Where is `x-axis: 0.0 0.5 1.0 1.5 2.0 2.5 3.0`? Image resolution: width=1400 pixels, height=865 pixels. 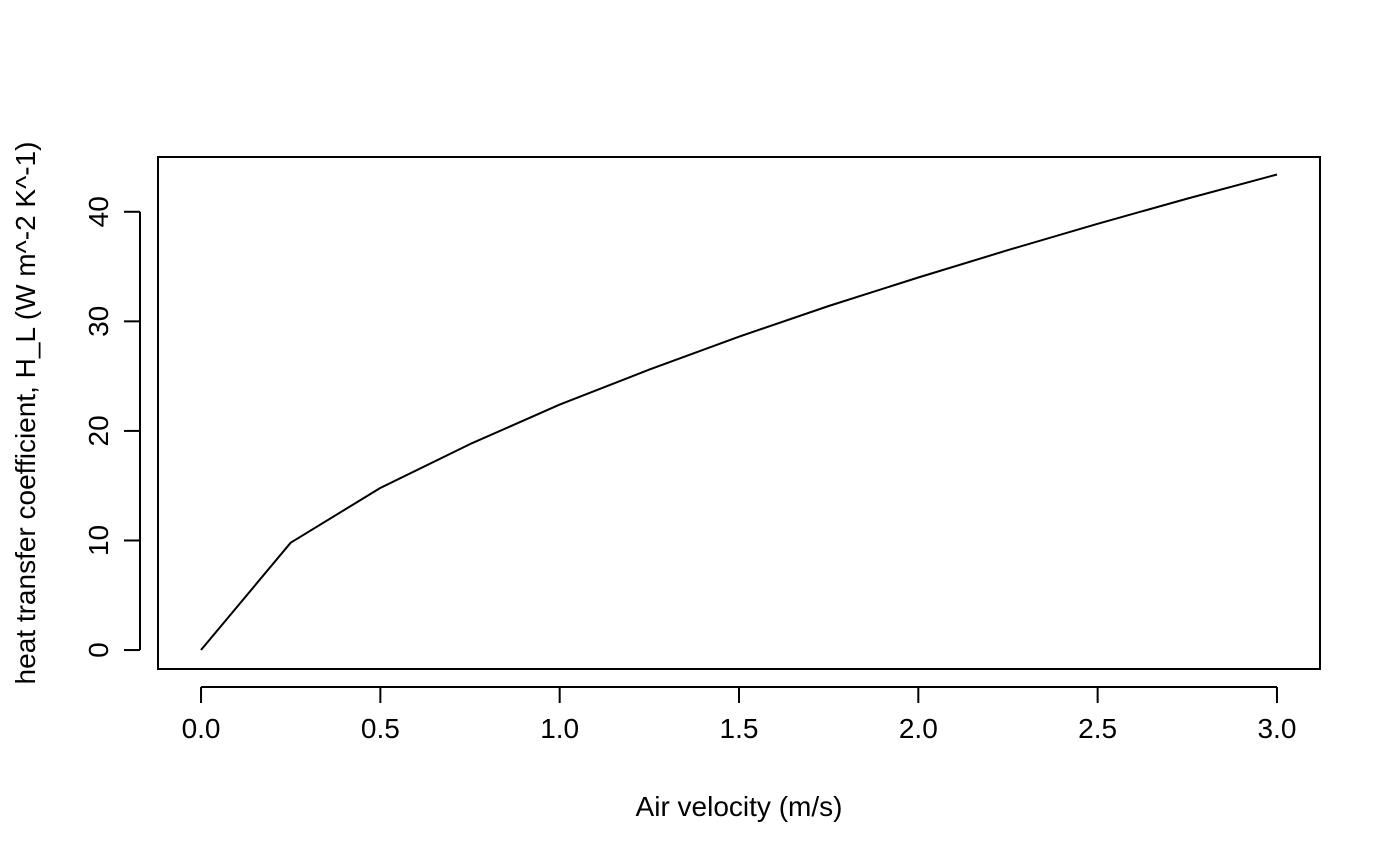 x-axis: 0.0 0.5 1.0 1.5 2.0 2.5 3.0 is located at coordinates (739, 715).